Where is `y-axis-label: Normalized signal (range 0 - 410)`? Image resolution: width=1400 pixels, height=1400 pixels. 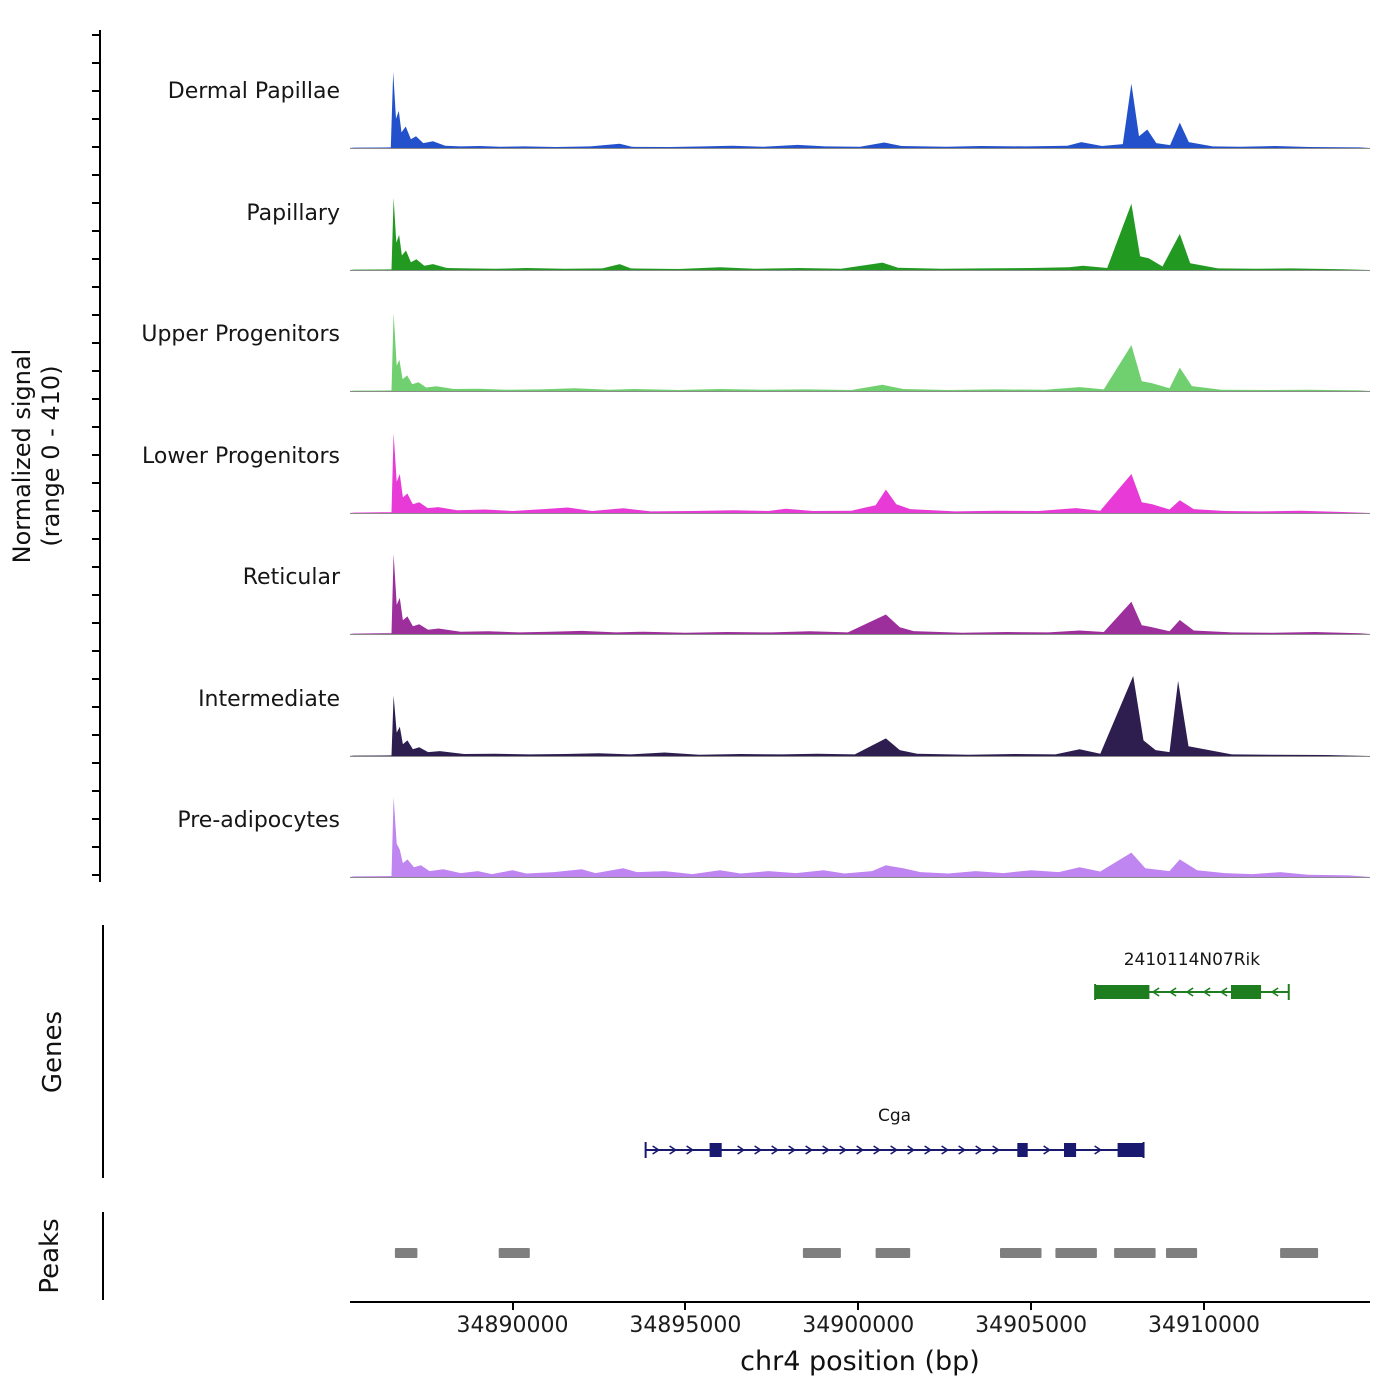
y-axis-label: Normalized signal (range 0 - 410) is located at coordinates (38, 456).